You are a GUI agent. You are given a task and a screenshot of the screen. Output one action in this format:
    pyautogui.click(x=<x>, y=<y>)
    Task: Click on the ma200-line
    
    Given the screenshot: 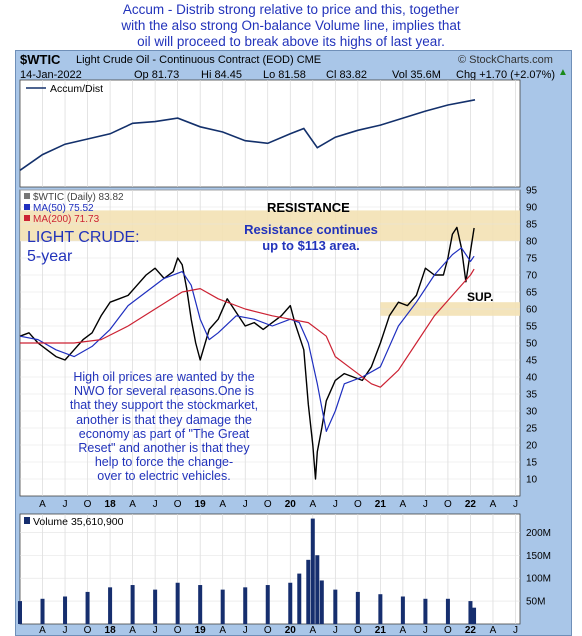 What is the action you would take?
    pyautogui.click(x=247, y=328)
    